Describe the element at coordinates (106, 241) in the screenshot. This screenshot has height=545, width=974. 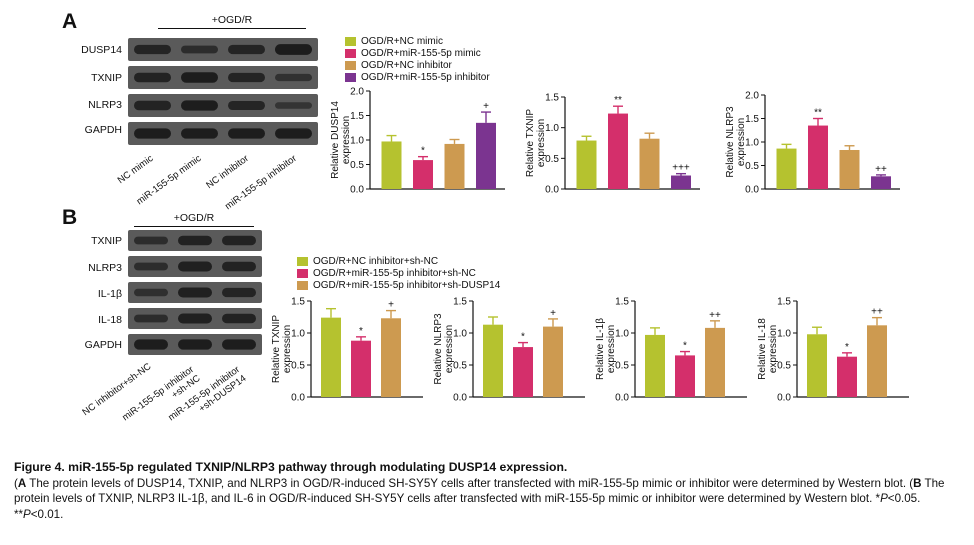
I see `blot-label-txnip-b: TXNIP` at that location.